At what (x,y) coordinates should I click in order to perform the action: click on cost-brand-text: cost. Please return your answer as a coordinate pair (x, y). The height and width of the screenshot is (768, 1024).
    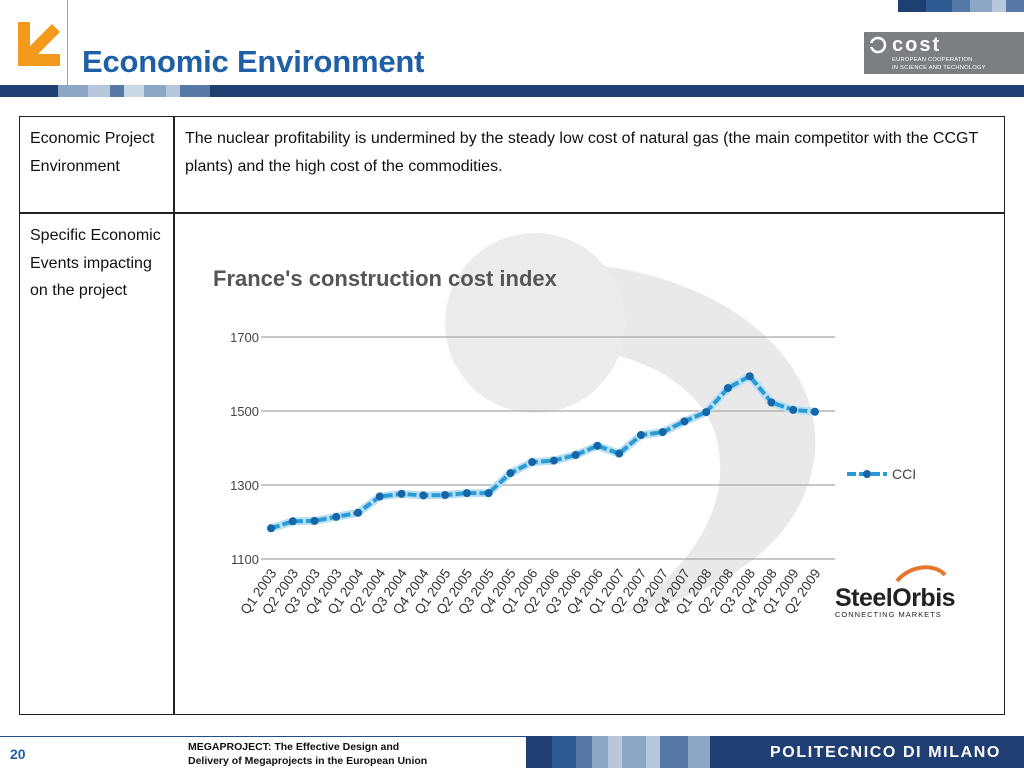
    Looking at the image, I should click on (917, 45).